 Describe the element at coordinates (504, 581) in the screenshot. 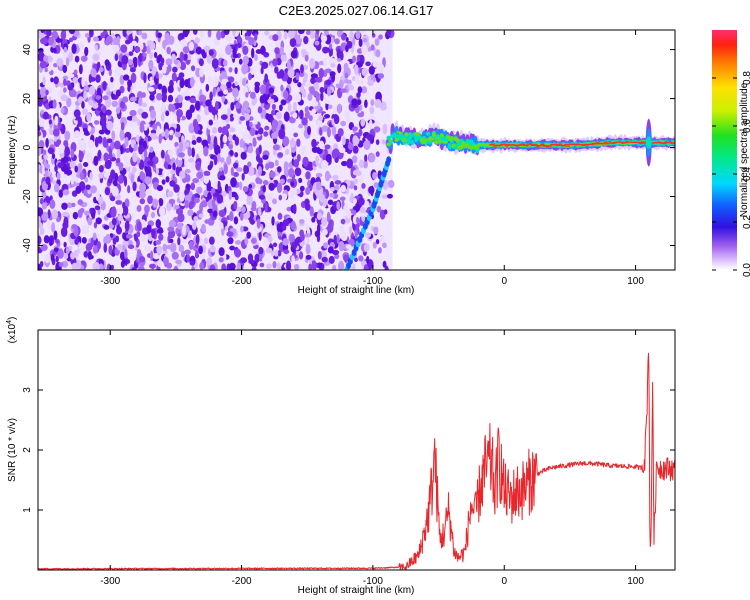

I see `x-tick-label: 0` at that location.